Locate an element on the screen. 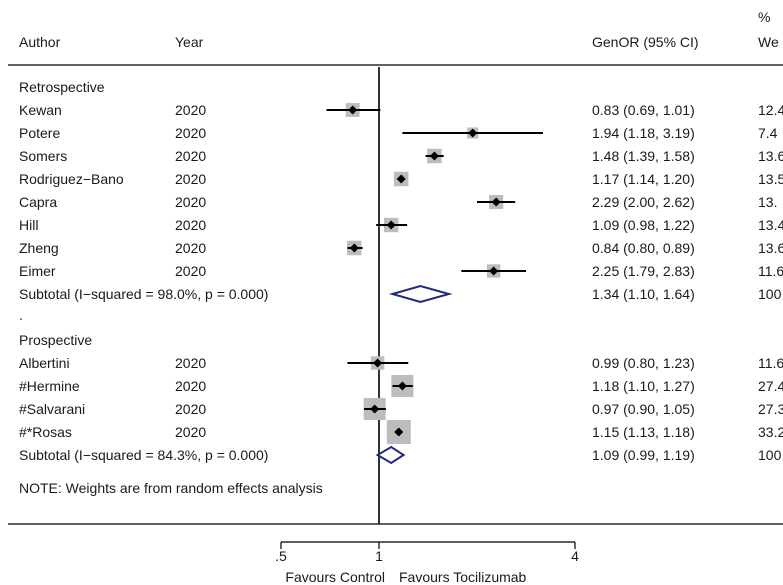  study-ci-text: 2.25 (1.79, 2.83) is located at coordinates (643, 271).